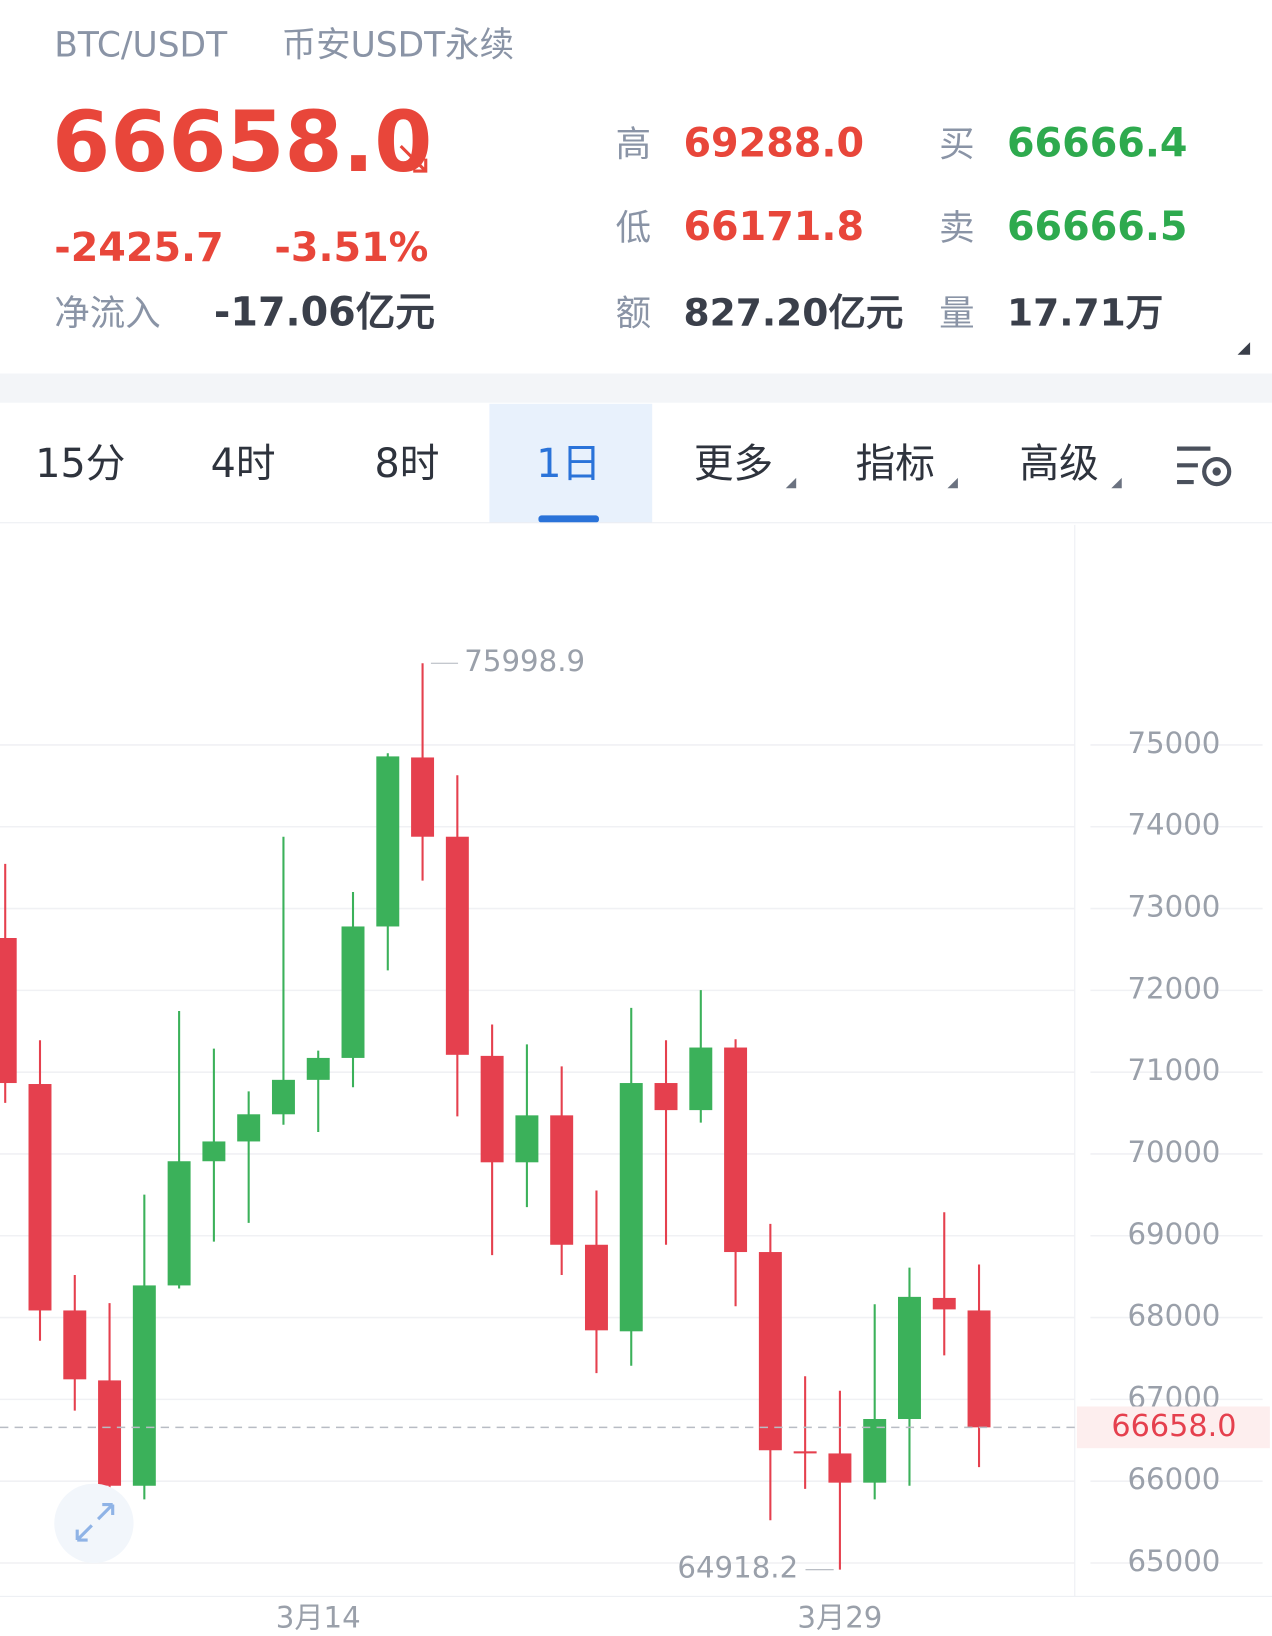  Describe the element at coordinates (636, 388) in the screenshot. I see `separator` at that location.